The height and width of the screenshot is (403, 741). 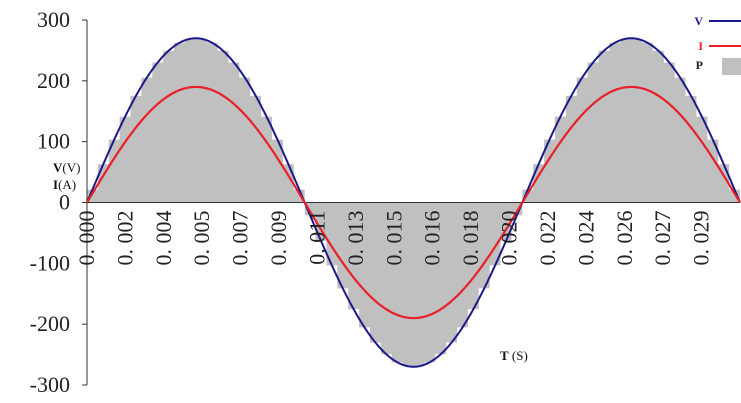 What do you see at coordinates (701, 238) in the screenshot?
I see `x-tick-label: 0. 029` at bounding box center [701, 238].